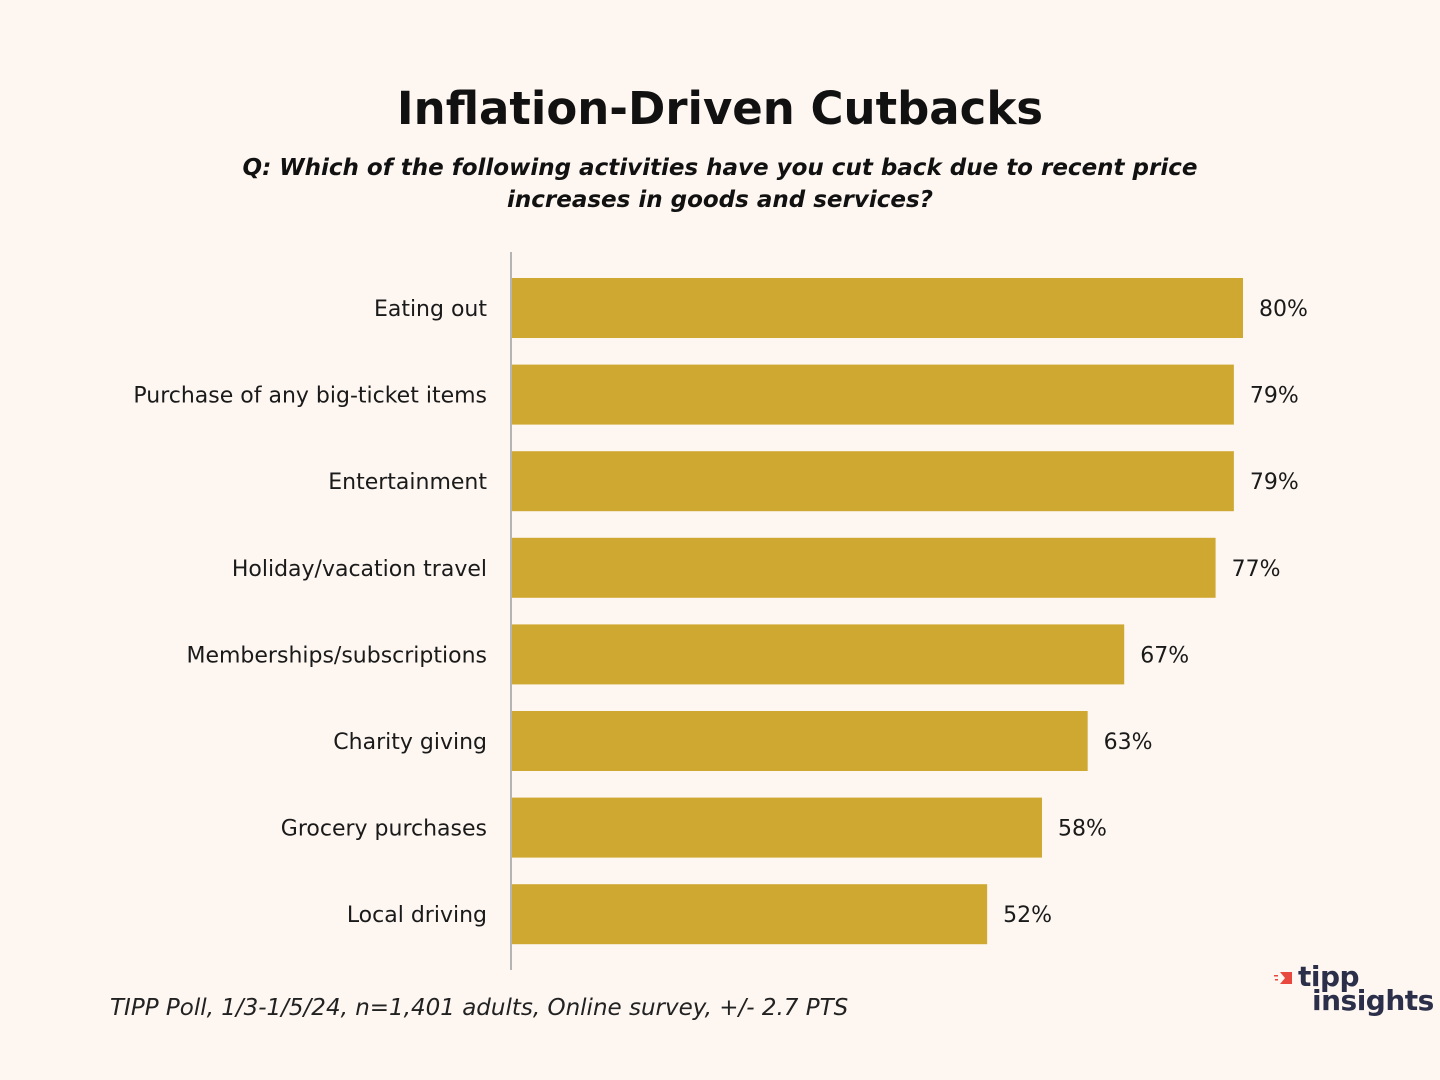  I want to click on chart-title: Inflation-Driven Cutbacks, so click(720, 108).